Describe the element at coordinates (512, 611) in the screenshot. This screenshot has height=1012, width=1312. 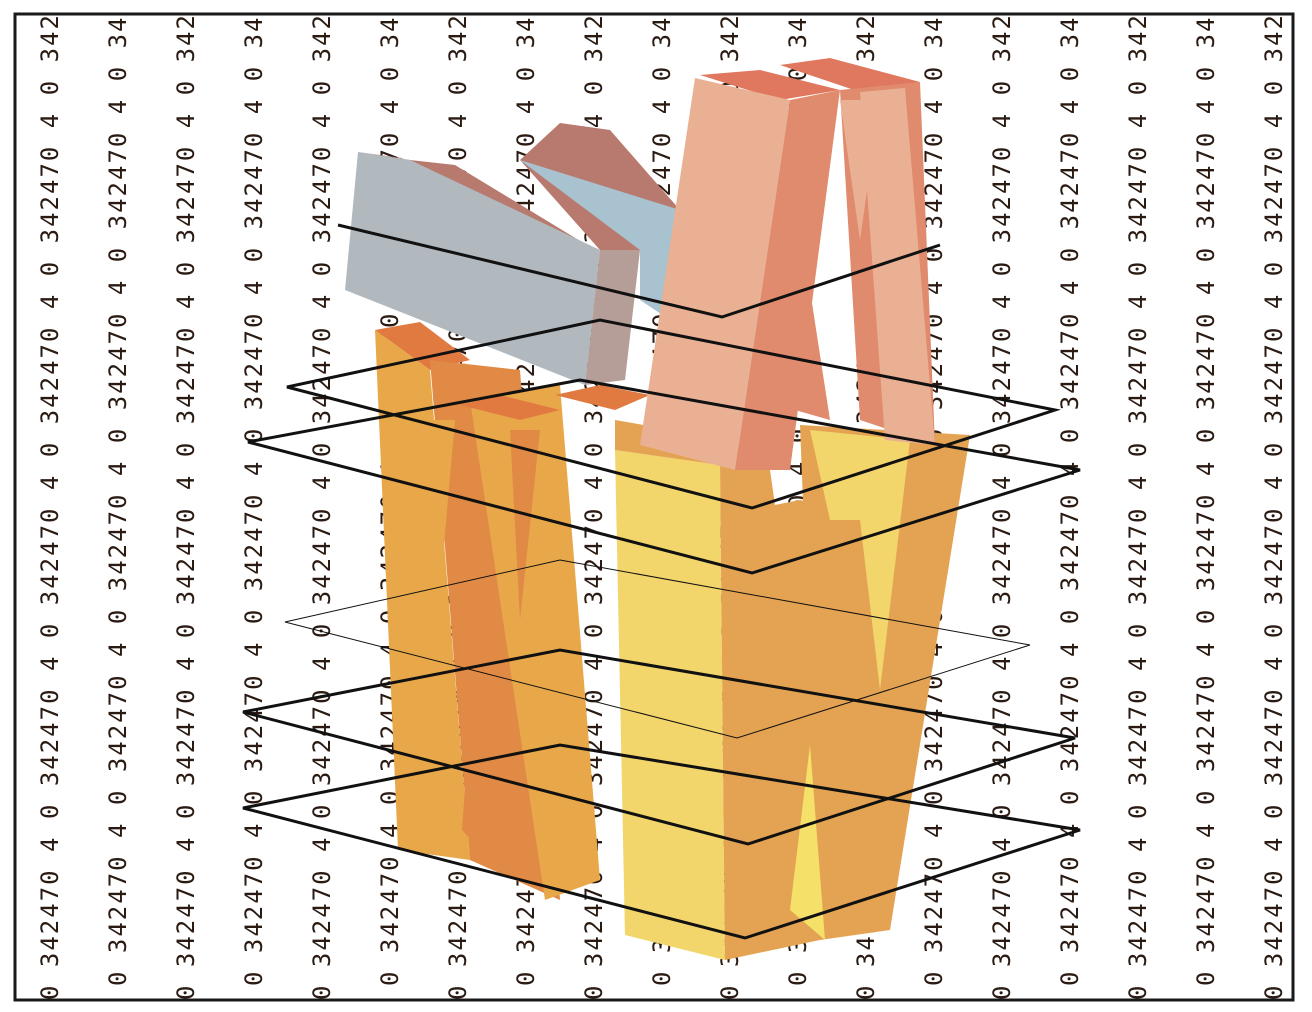
I see `orange-w-letter` at that location.